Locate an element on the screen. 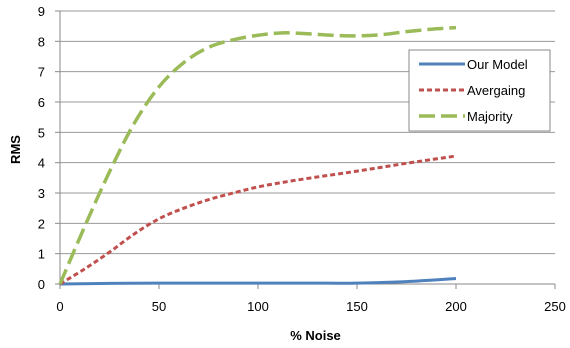  y-tick-label: 4 is located at coordinates (41, 163).